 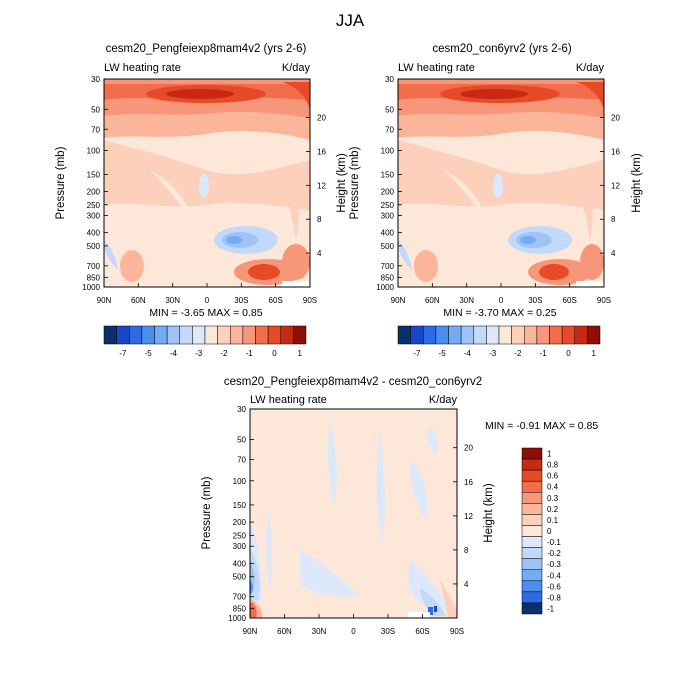 What do you see at coordinates (468, 353) in the screenshot?
I see `colorbar-tick-label: -4` at bounding box center [468, 353].